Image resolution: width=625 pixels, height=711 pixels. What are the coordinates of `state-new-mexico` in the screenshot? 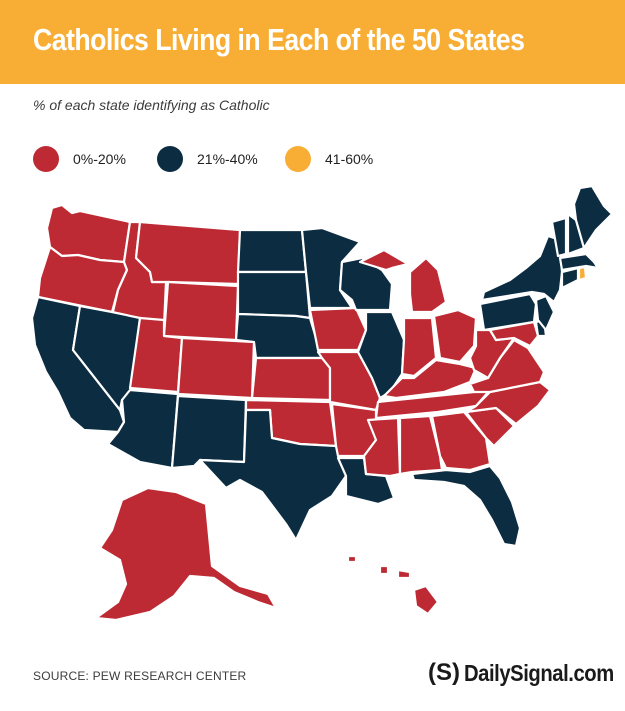 It's located at (209, 432).